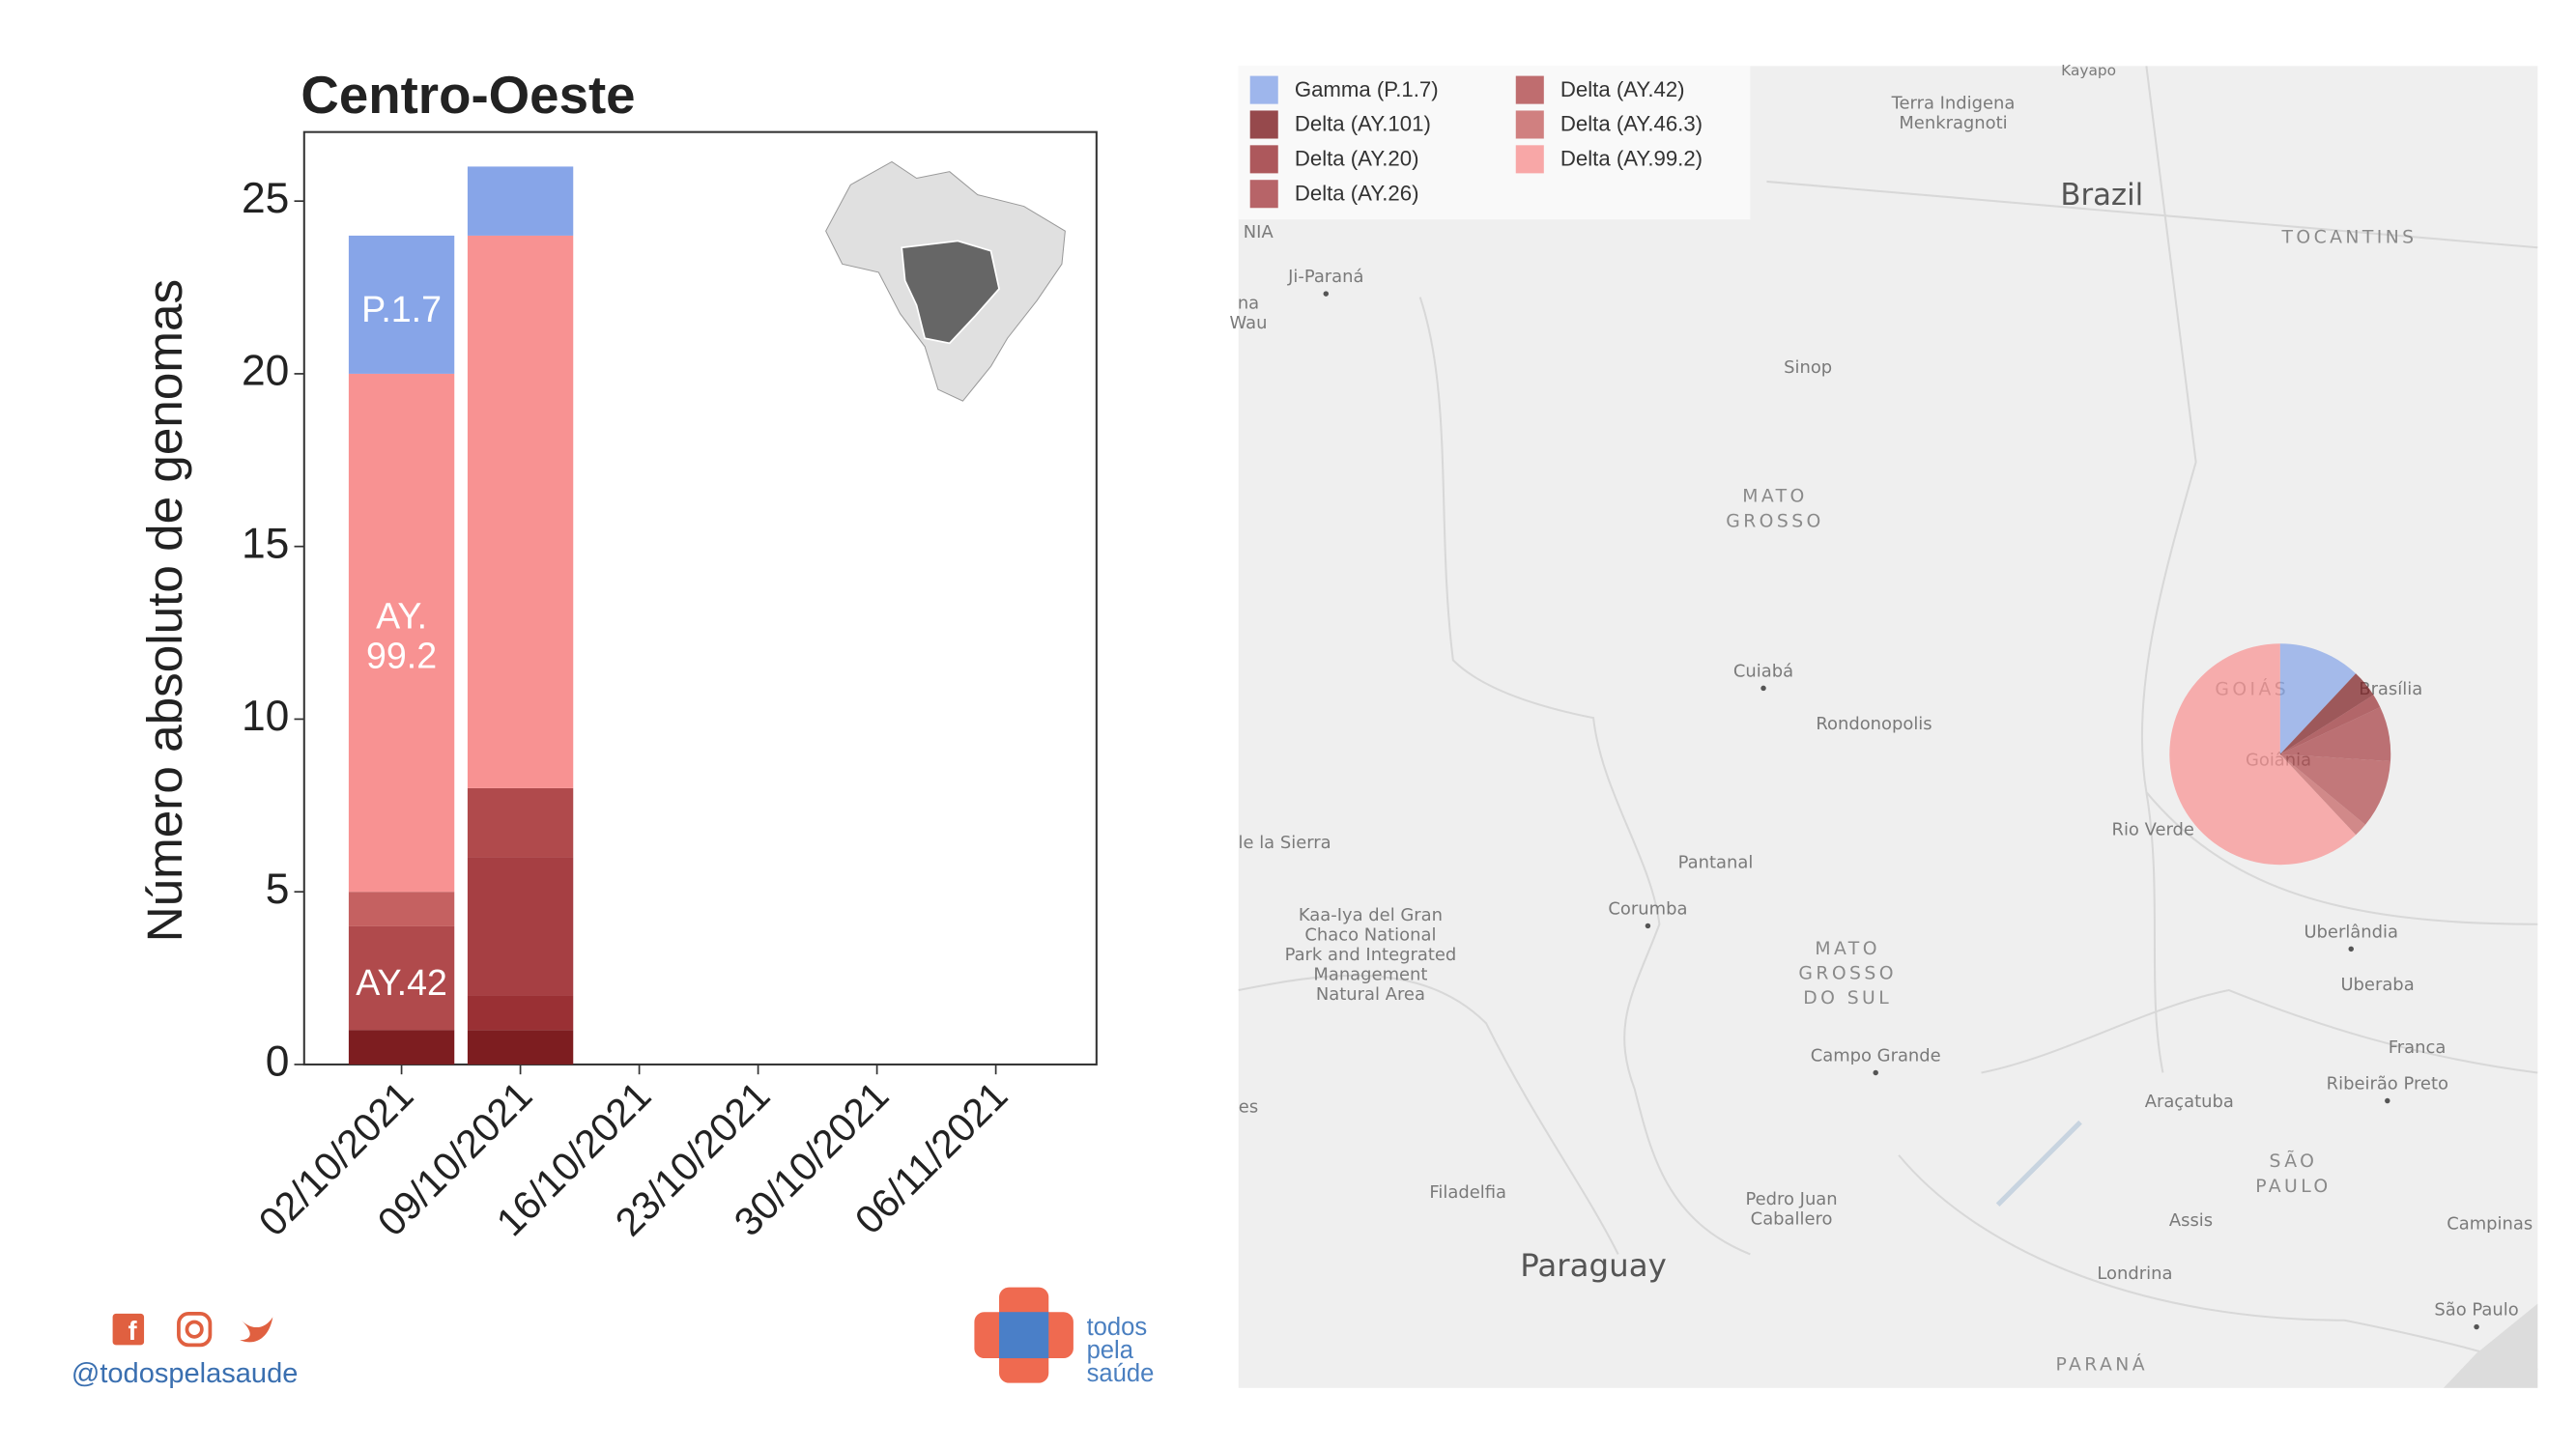  I want to click on map-label: Kayapo, so click(2088, 70).